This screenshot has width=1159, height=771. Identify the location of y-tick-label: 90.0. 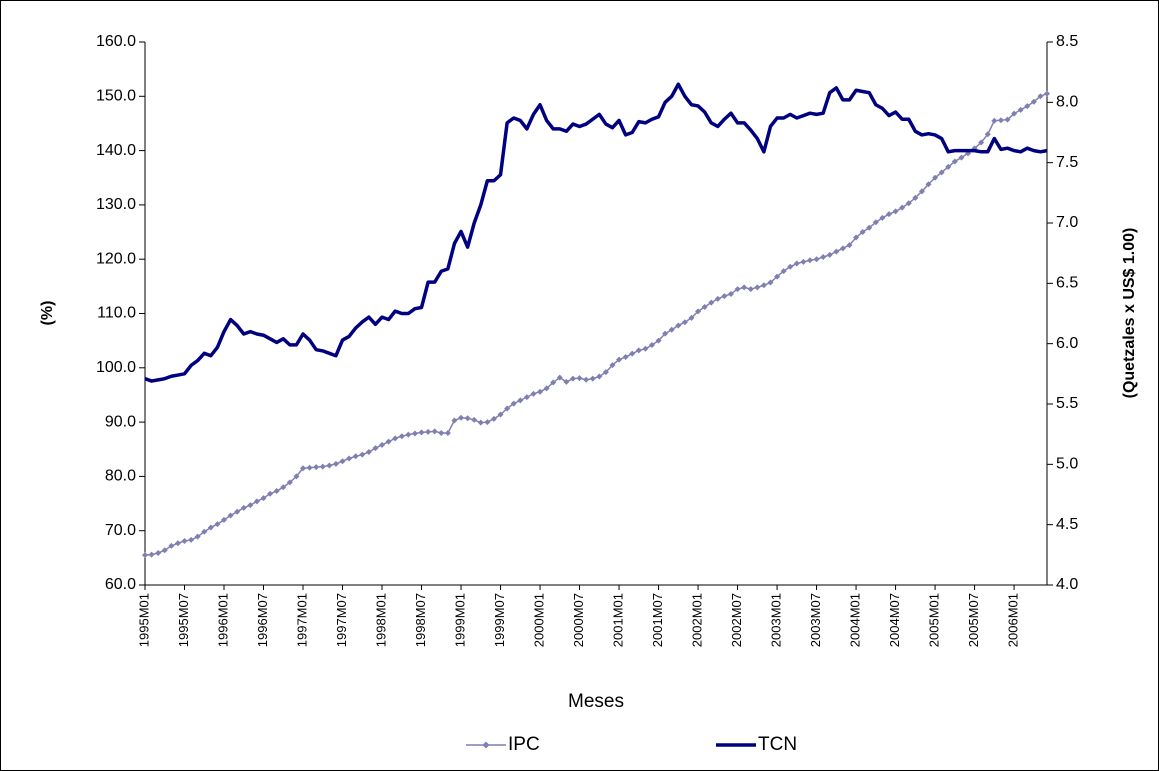
(120, 421).